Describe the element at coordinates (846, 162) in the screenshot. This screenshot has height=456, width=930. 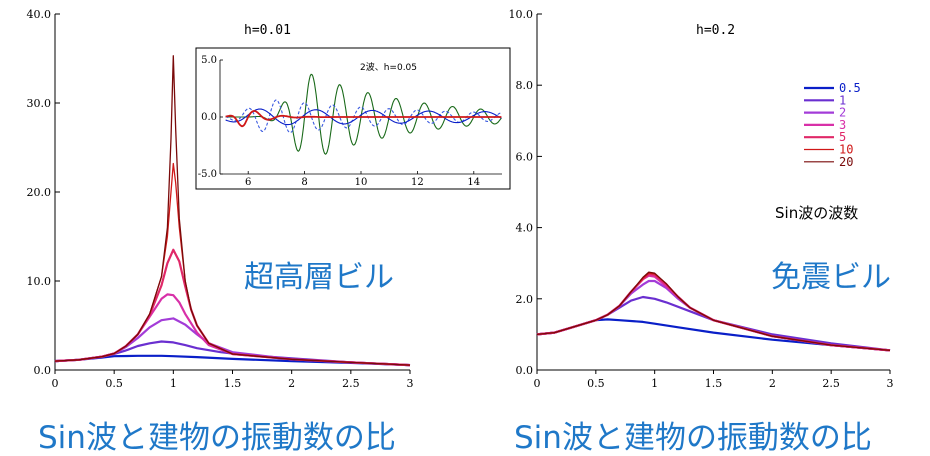
I see `legend-label-20: 20` at that location.